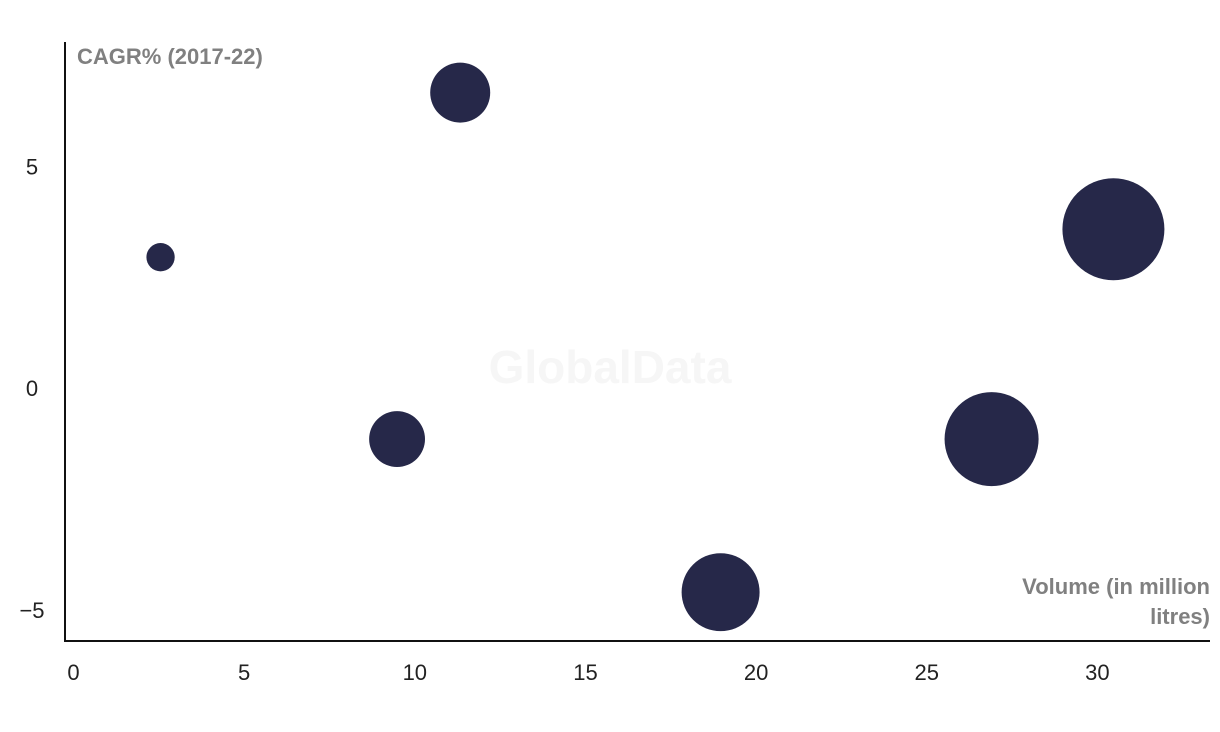 The width and height of the screenshot is (1220, 732). What do you see at coordinates (415, 672) in the screenshot?
I see `x-tick-label: 10` at bounding box center [415, 672].